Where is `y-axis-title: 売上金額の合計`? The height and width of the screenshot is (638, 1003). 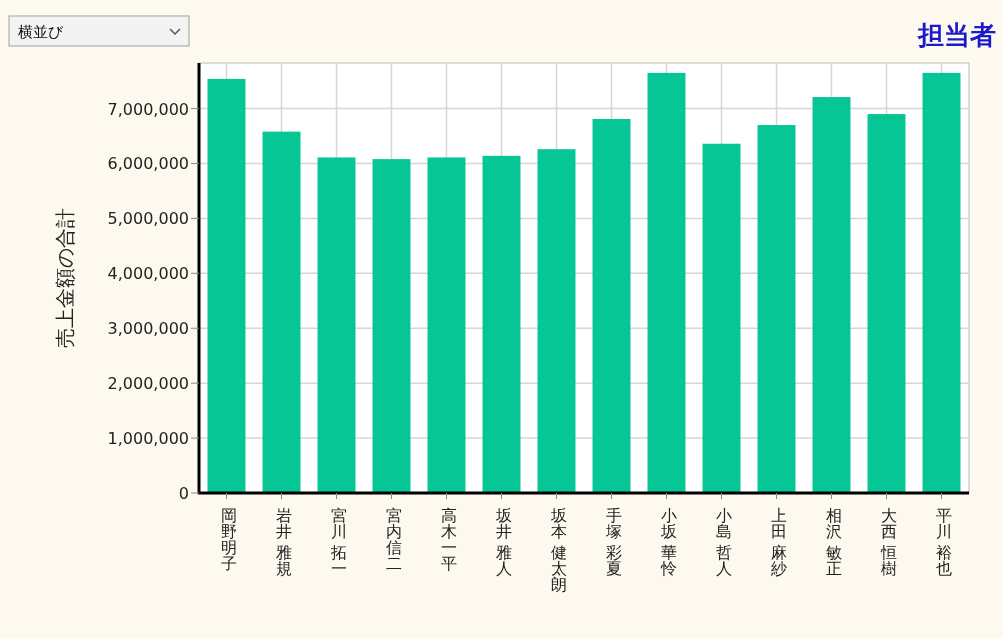 y-axis-title: 売上金額の合計 is located at coordinates (65, 278).